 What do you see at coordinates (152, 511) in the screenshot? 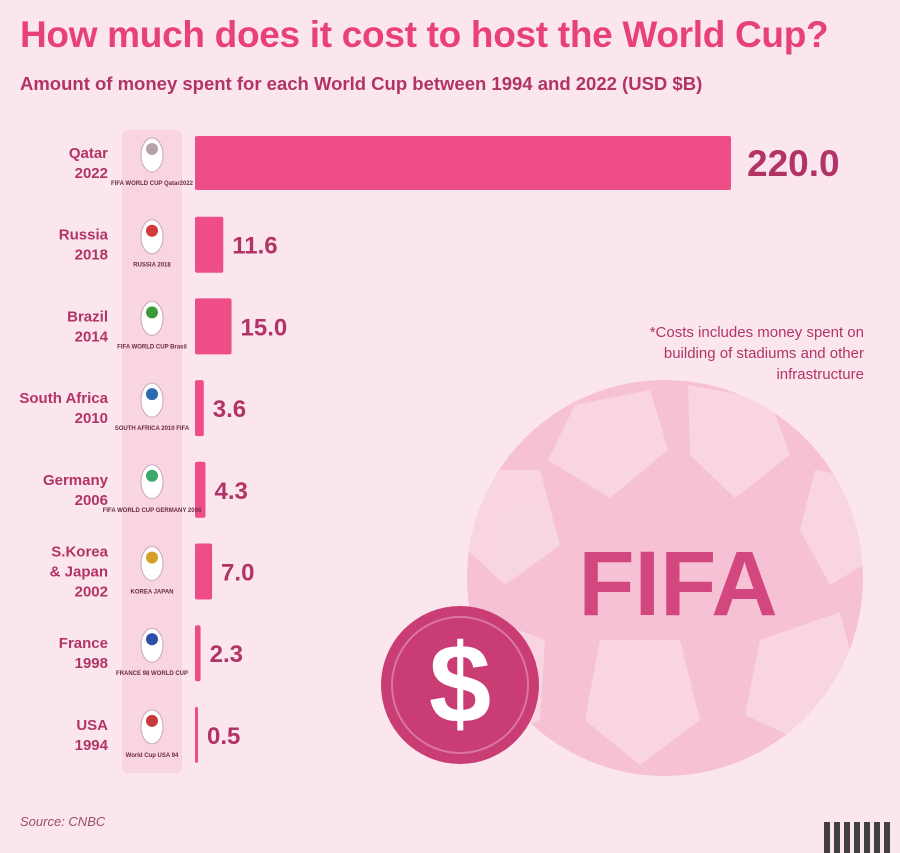
I see `emblem-caption: FIFA WORLD CUP GERMANY 2006` at bounding box center [152, 511].